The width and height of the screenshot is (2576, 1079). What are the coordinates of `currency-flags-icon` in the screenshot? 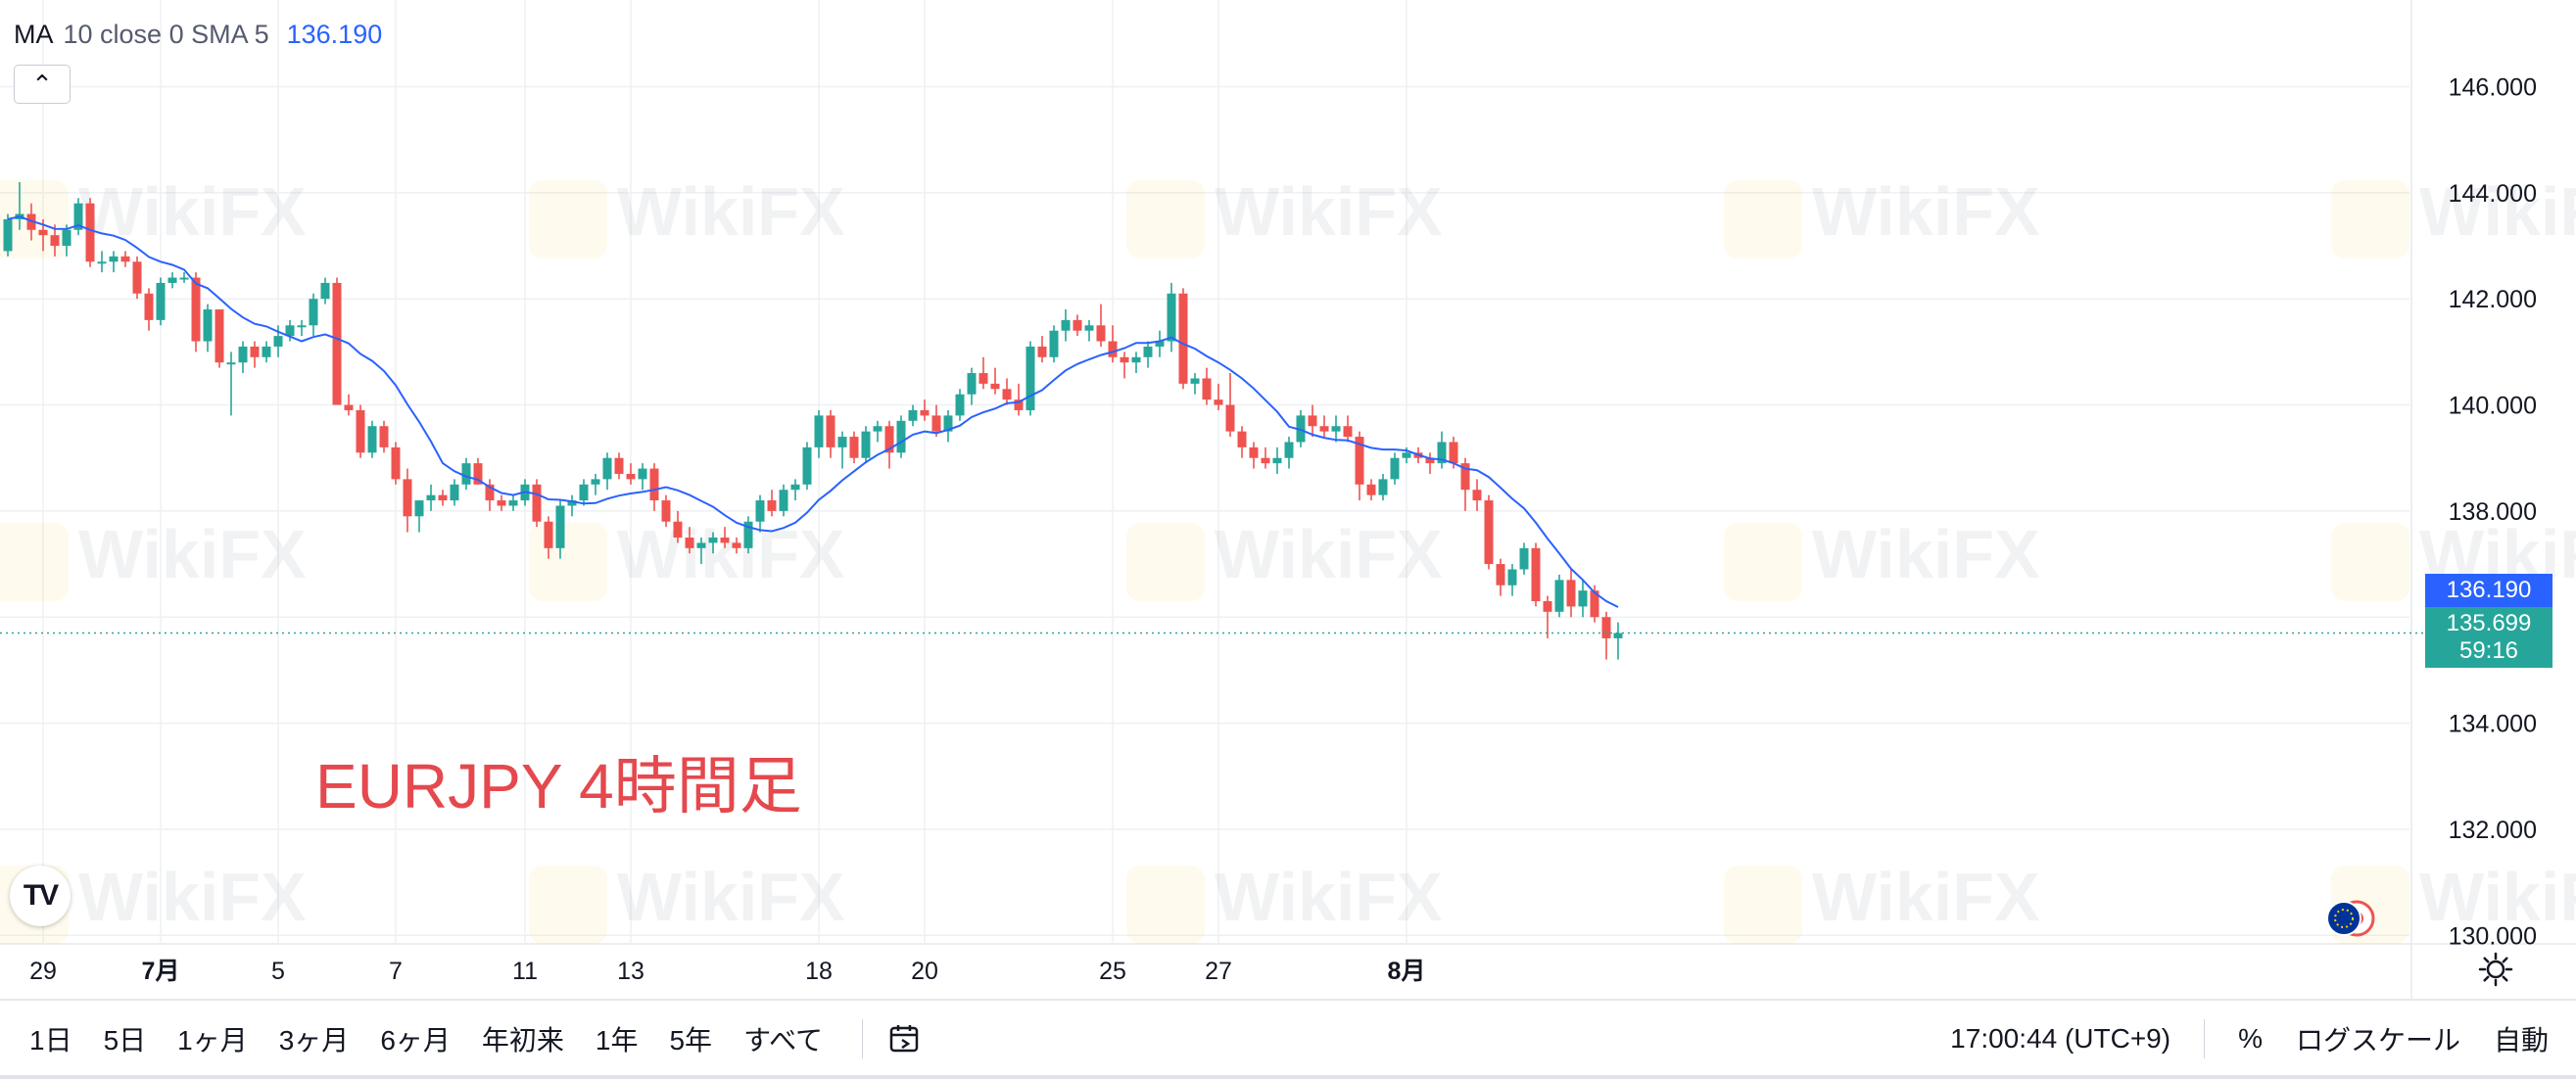 It's located at (2350, 918).